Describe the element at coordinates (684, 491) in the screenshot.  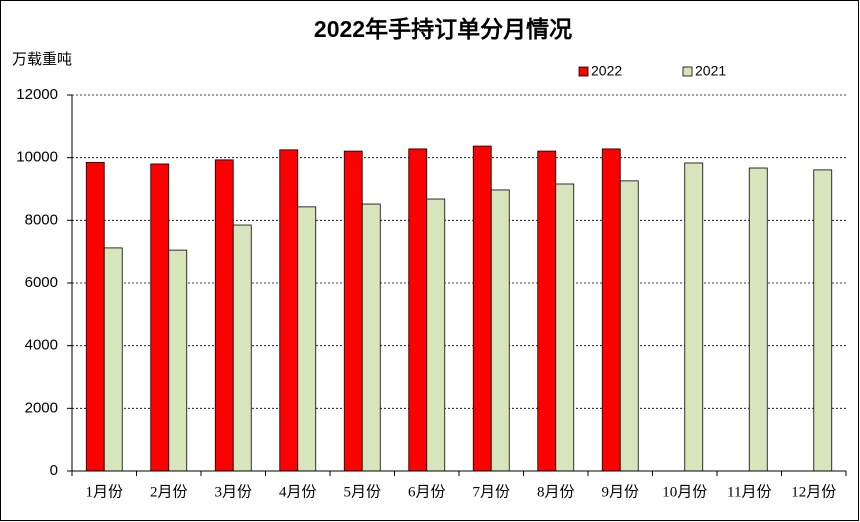
I see `x-tick-label: 10月份` at that location.